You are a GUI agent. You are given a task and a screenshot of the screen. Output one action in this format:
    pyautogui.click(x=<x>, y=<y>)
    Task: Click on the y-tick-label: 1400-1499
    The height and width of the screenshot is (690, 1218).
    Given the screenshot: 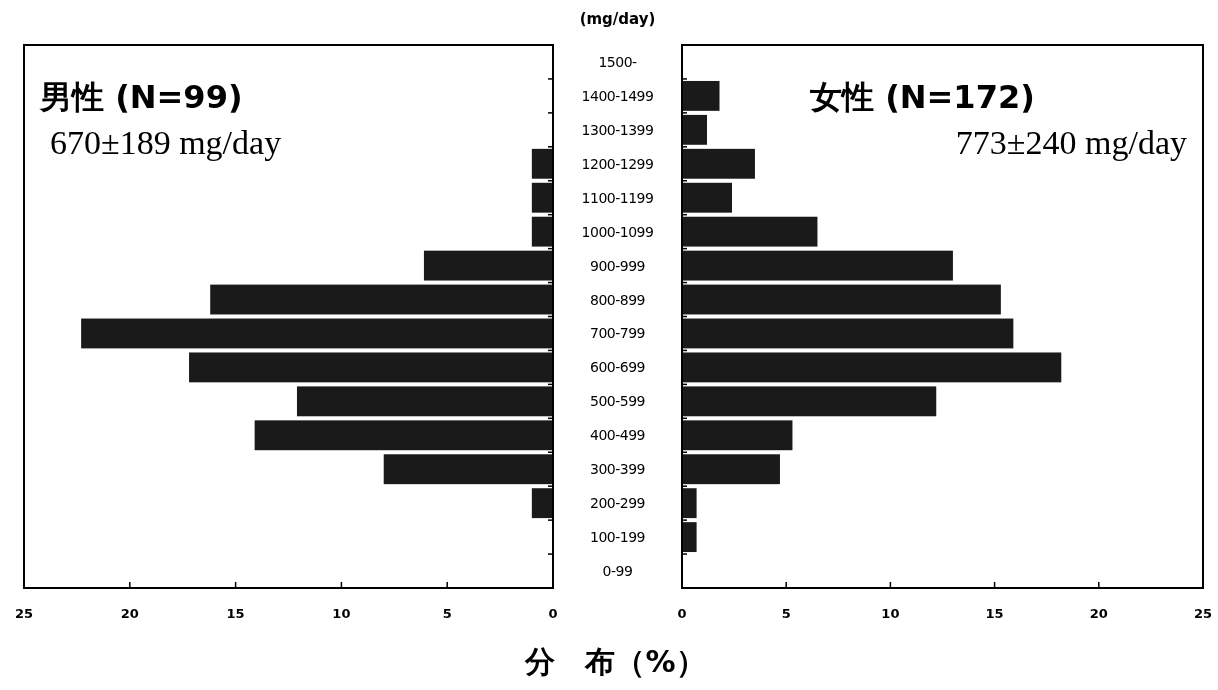 What is the action you would take?
    pyautogui.click(x=617, y=95)
    